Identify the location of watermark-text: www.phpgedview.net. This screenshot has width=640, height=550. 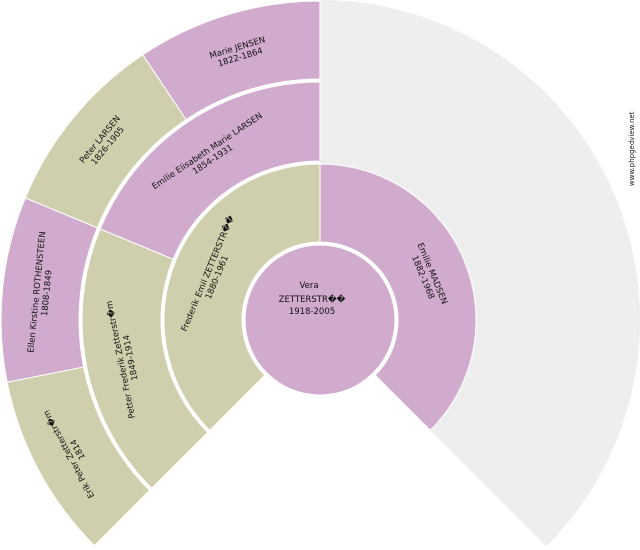
(632, 148).